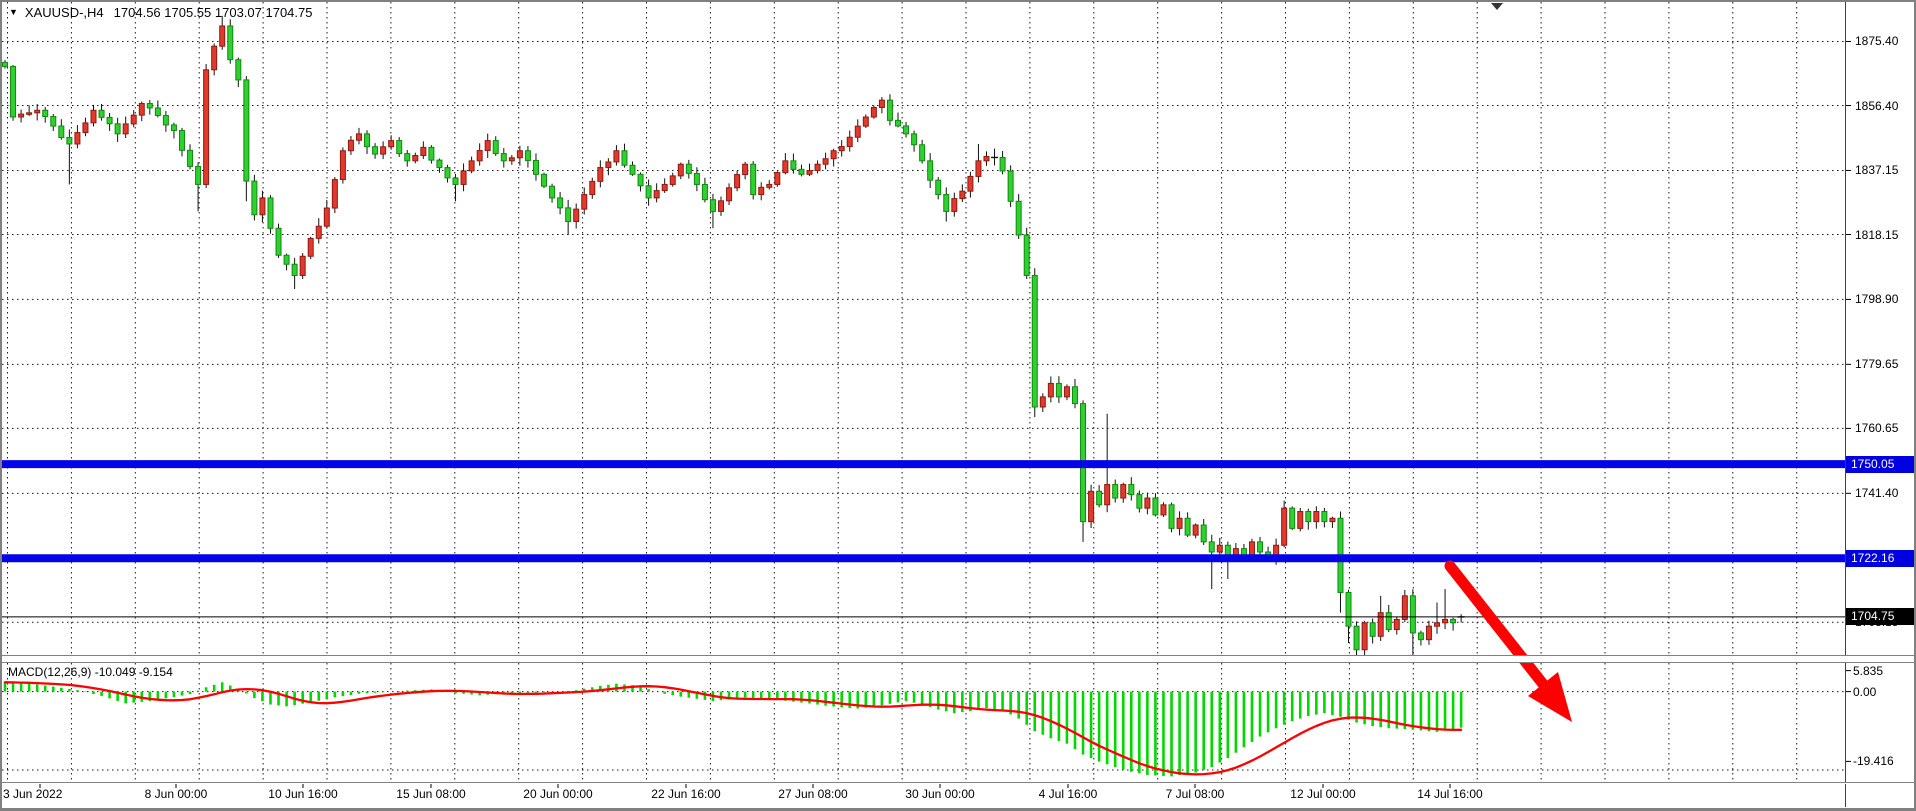  Describe the element at coordinates (1881, 464) in the screenshot. I see `level-price-badge: 1750.05` at that location.